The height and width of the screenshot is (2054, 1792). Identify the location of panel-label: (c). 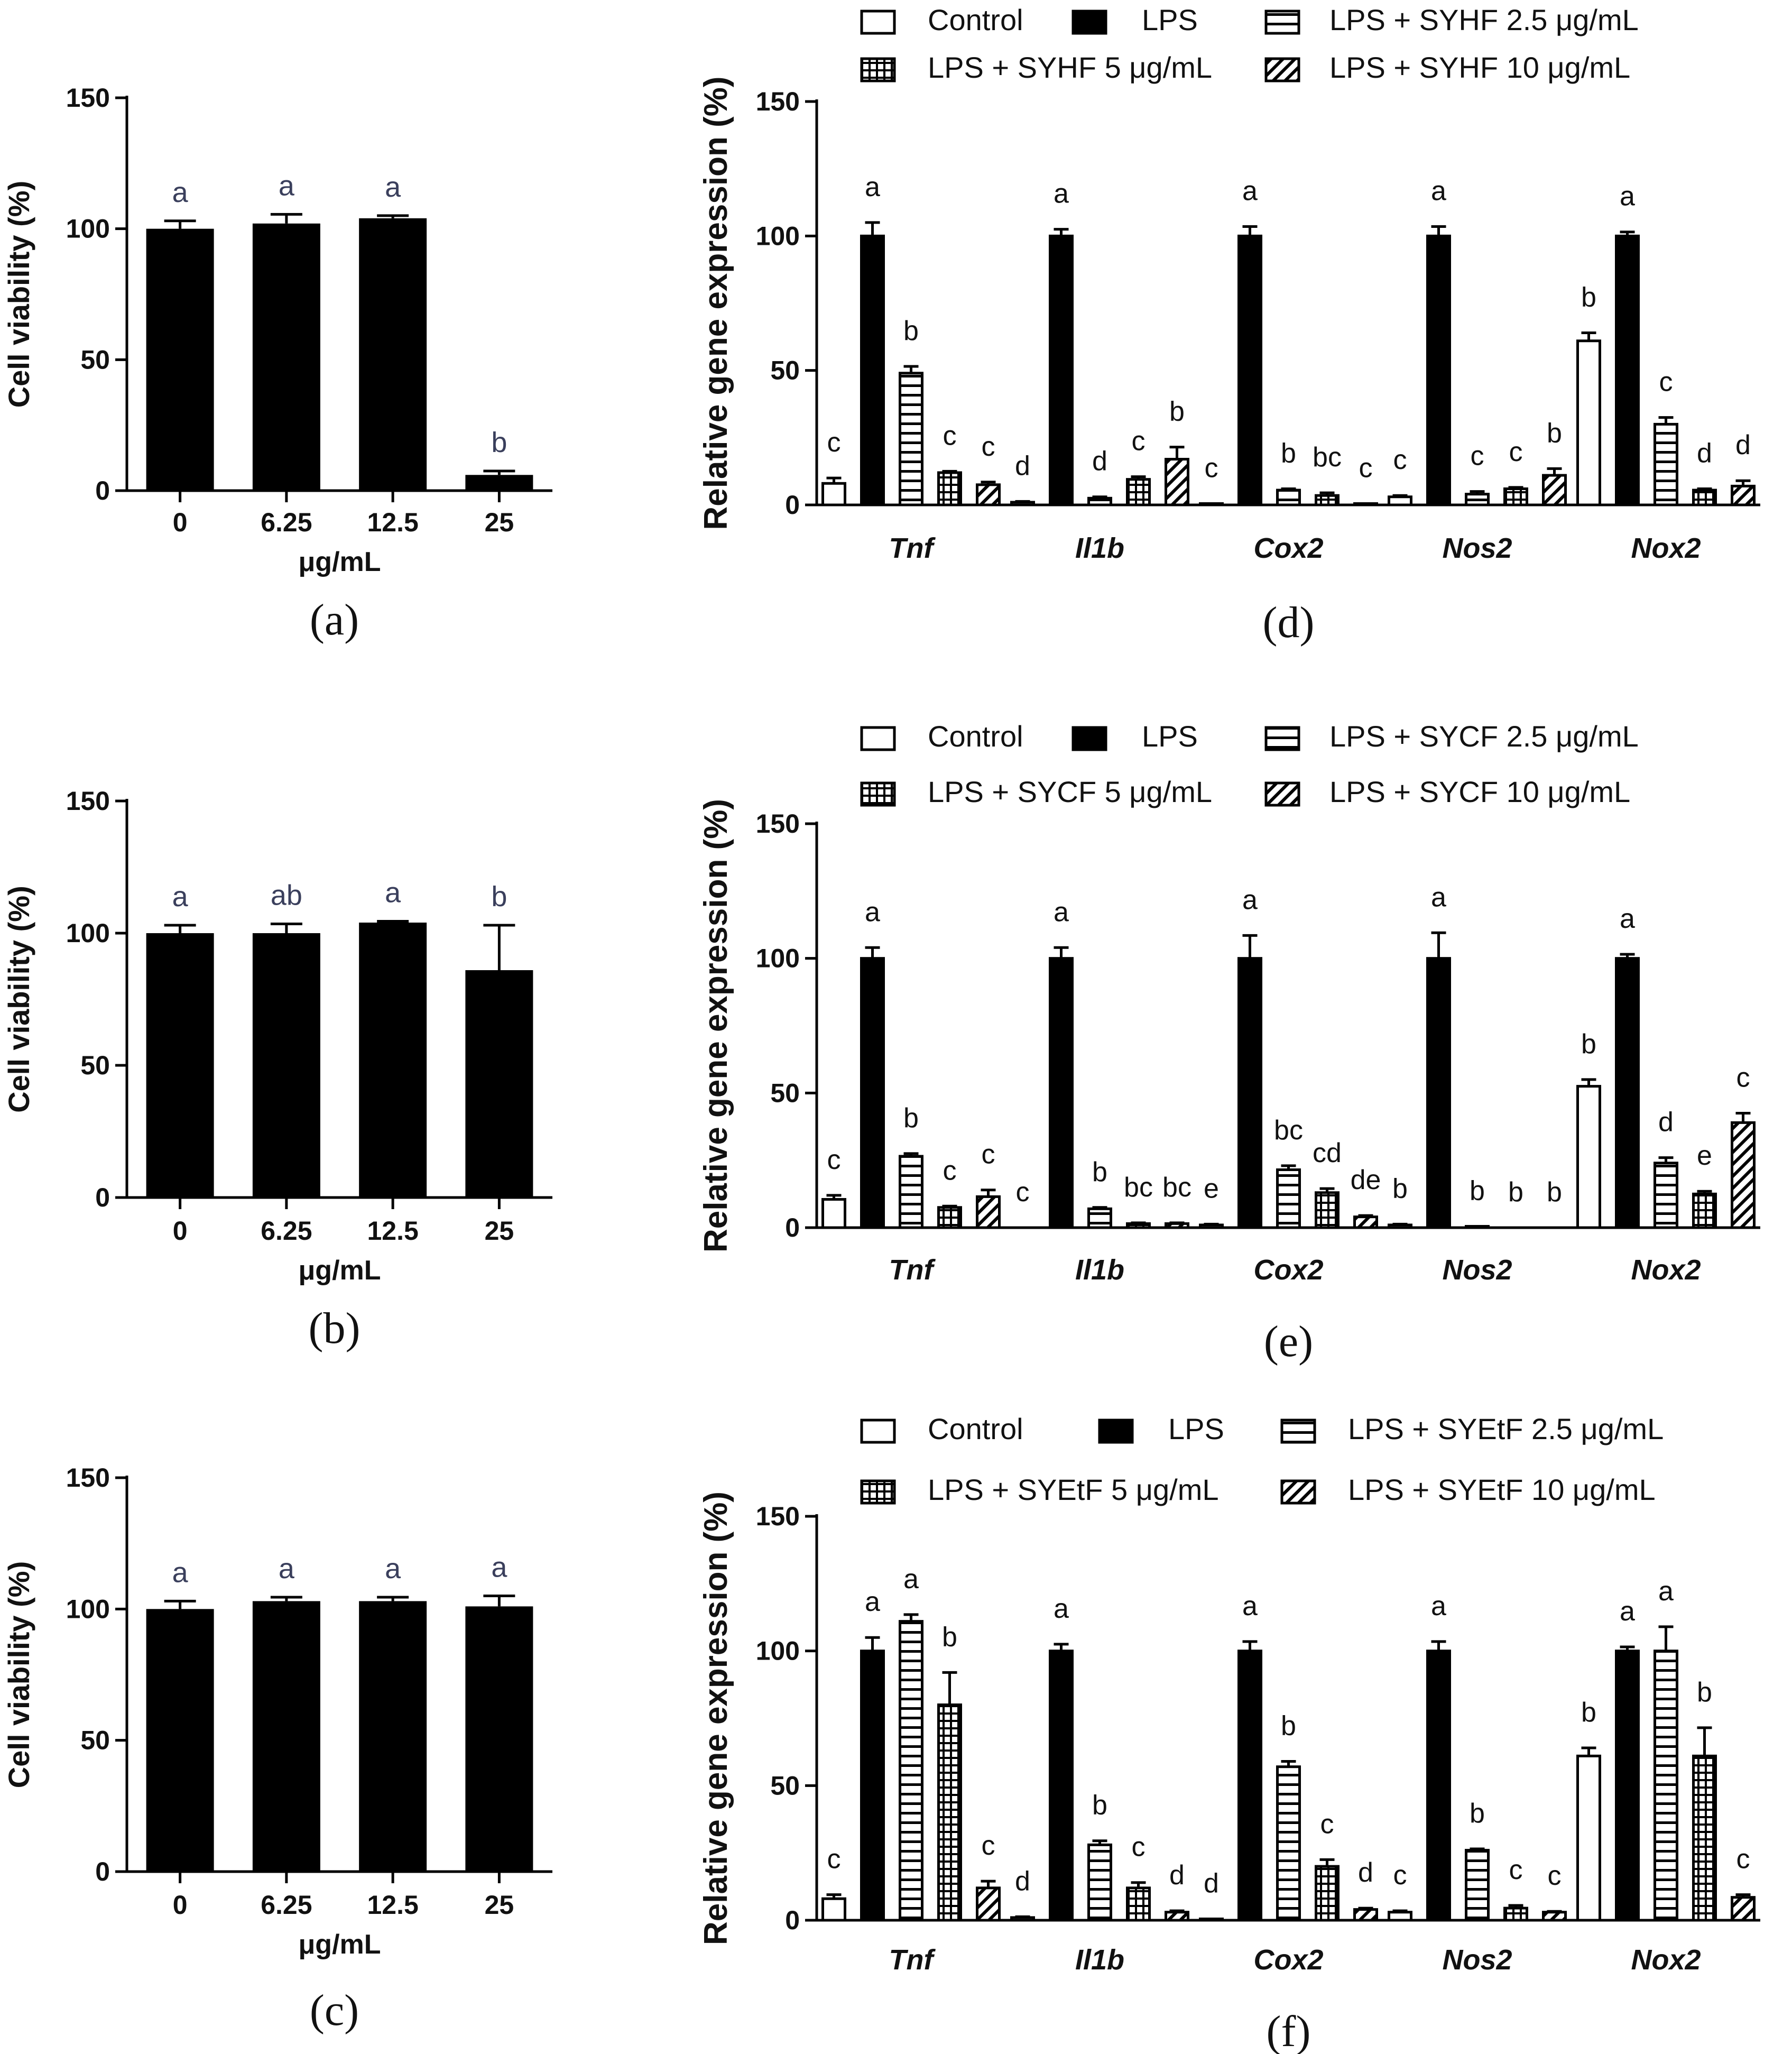
(334, 2011).